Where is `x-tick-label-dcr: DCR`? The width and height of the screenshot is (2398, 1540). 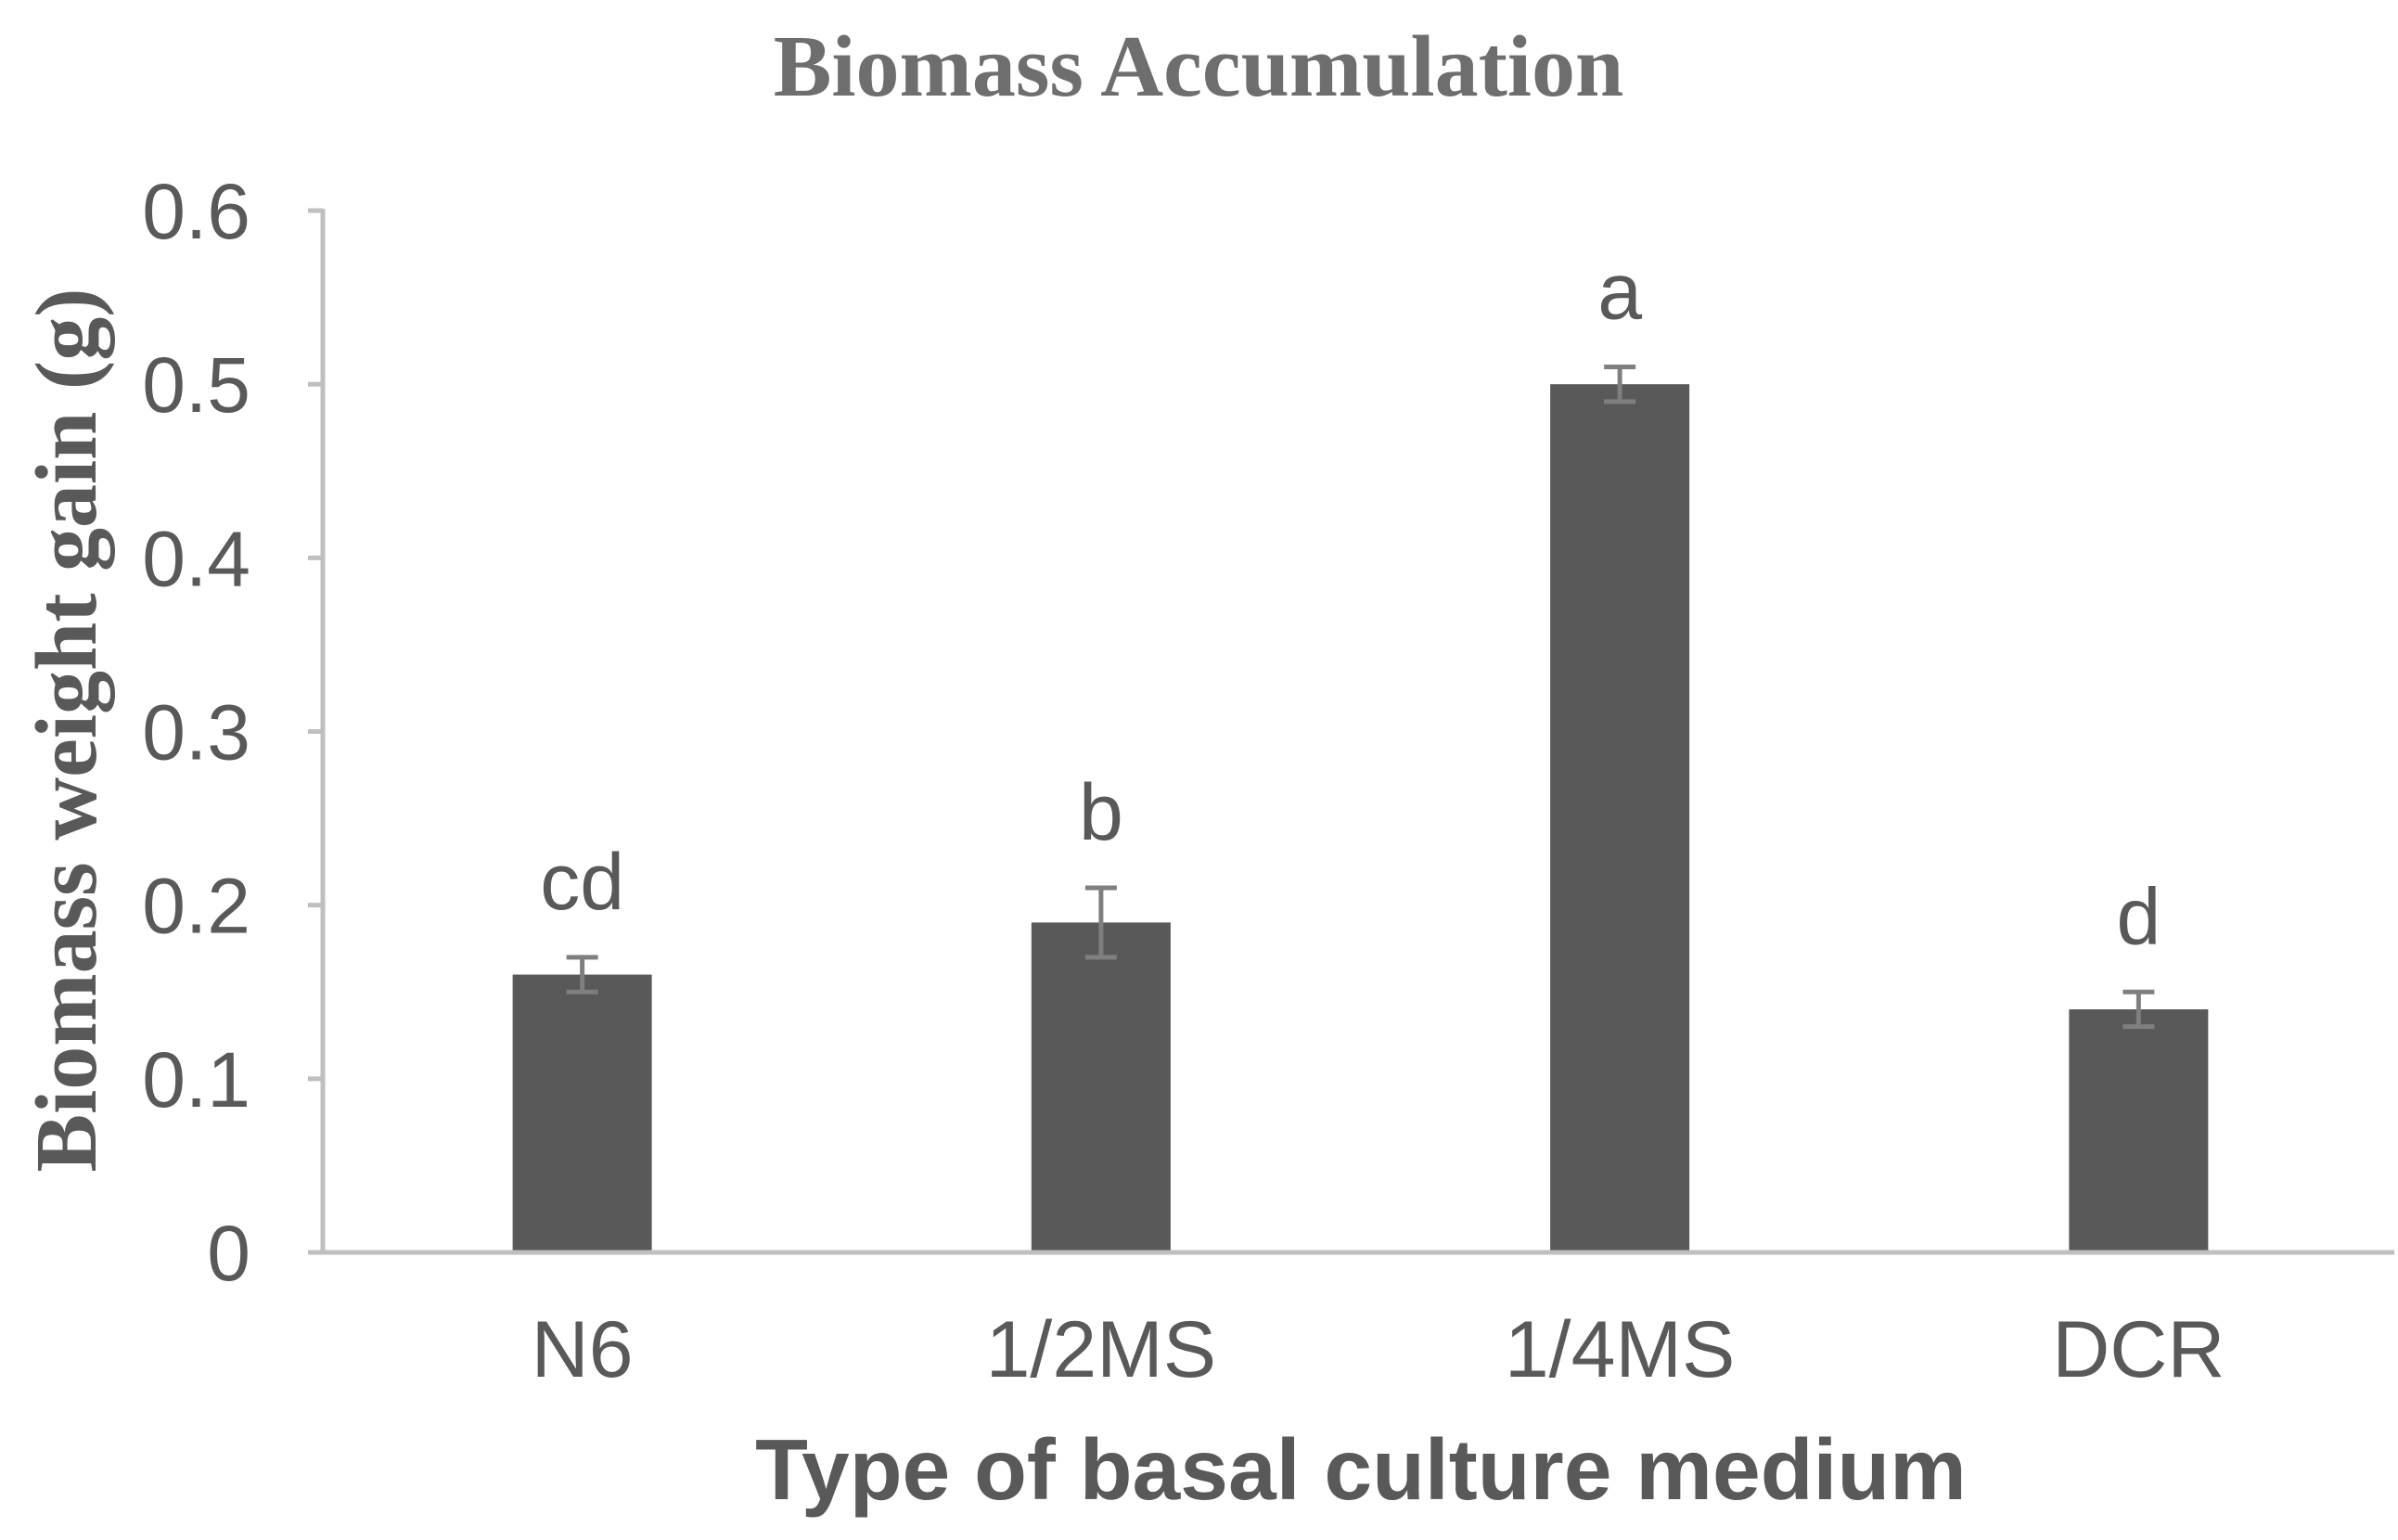
x-tick-label-dcr: DCR is located at coordinates (2139, 1349).